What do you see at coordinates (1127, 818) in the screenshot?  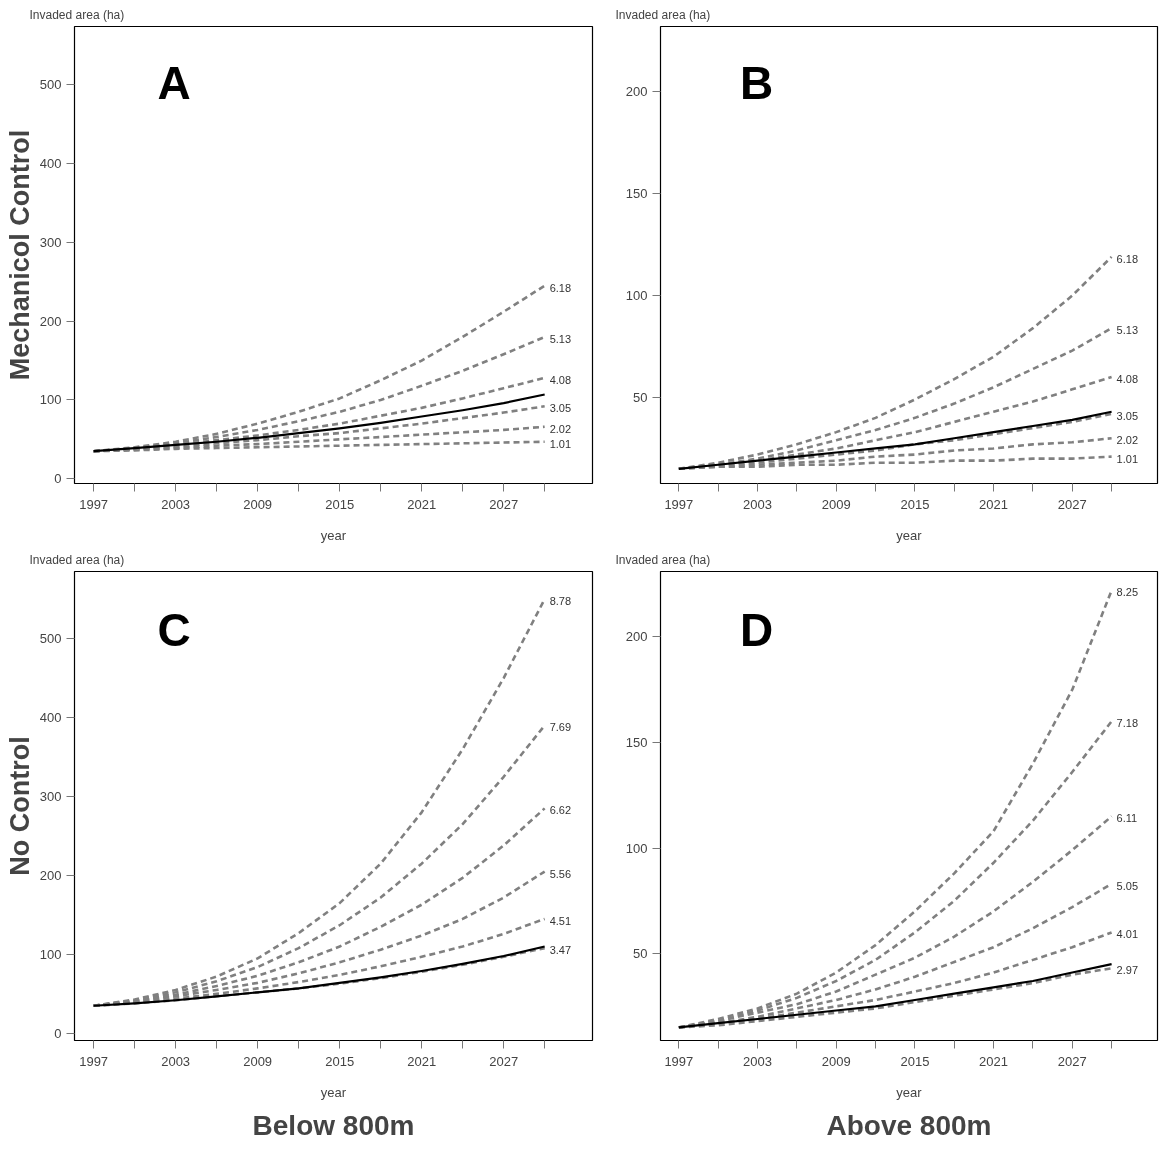 I see `series-label: 6.11` at bounding box center [1127, 818].